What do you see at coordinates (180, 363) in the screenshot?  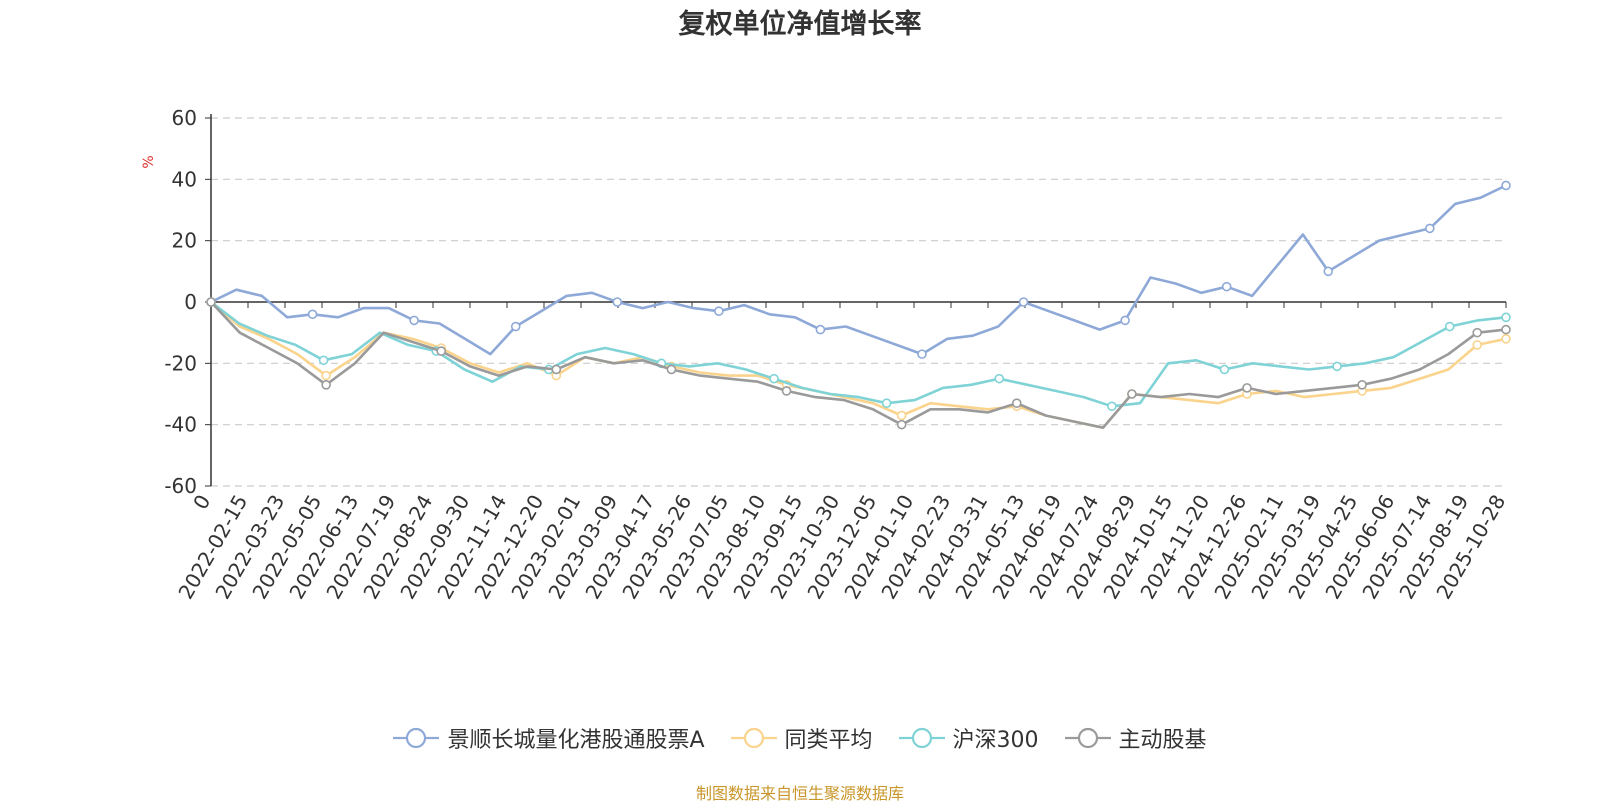 I see `y-tick-label: -20` at bounding box center [180, 363].